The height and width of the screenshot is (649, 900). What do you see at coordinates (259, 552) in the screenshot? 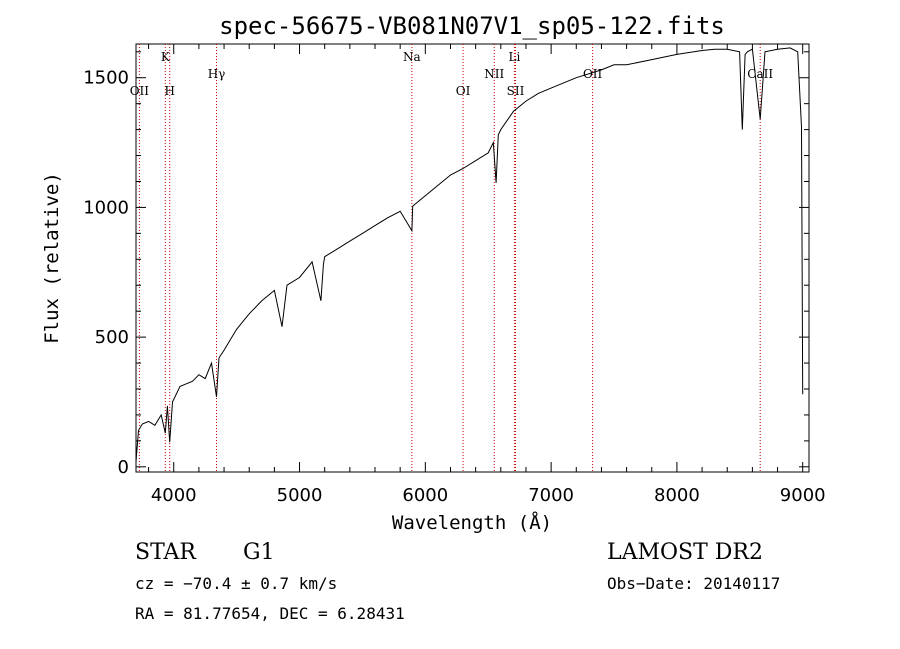
I see `object-subclass: G1` at bounding box center [259, 552].